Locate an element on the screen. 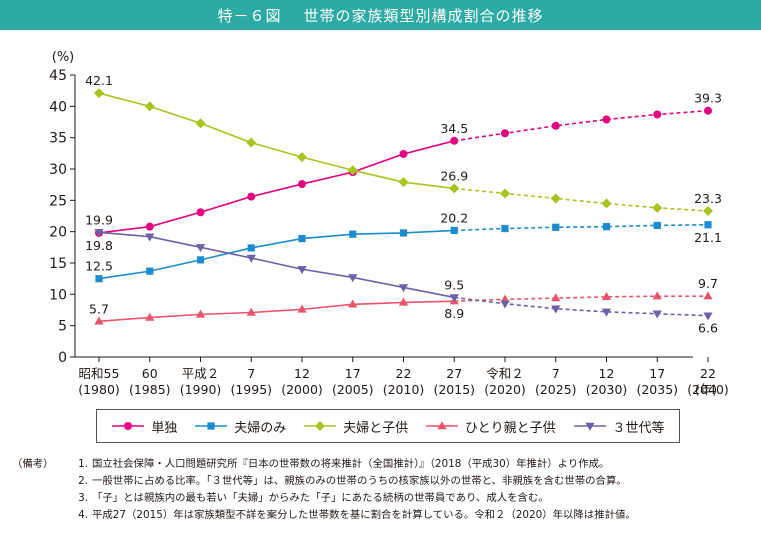  x-axis-unit: (年) is located at coordinates (706, 389).